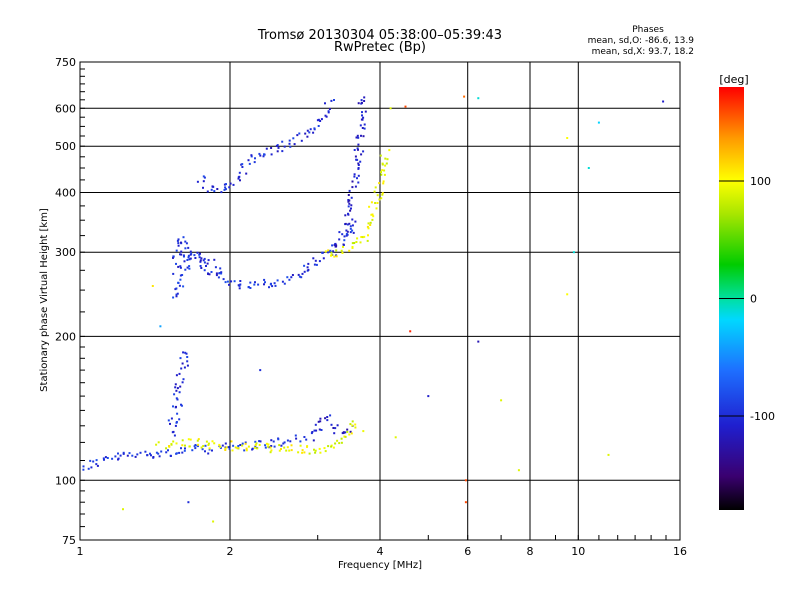 The image size is (800, 600). Describe the element at coordinates (578, 551) in the screenshot. I see `x-tick-label: 10` at that location.